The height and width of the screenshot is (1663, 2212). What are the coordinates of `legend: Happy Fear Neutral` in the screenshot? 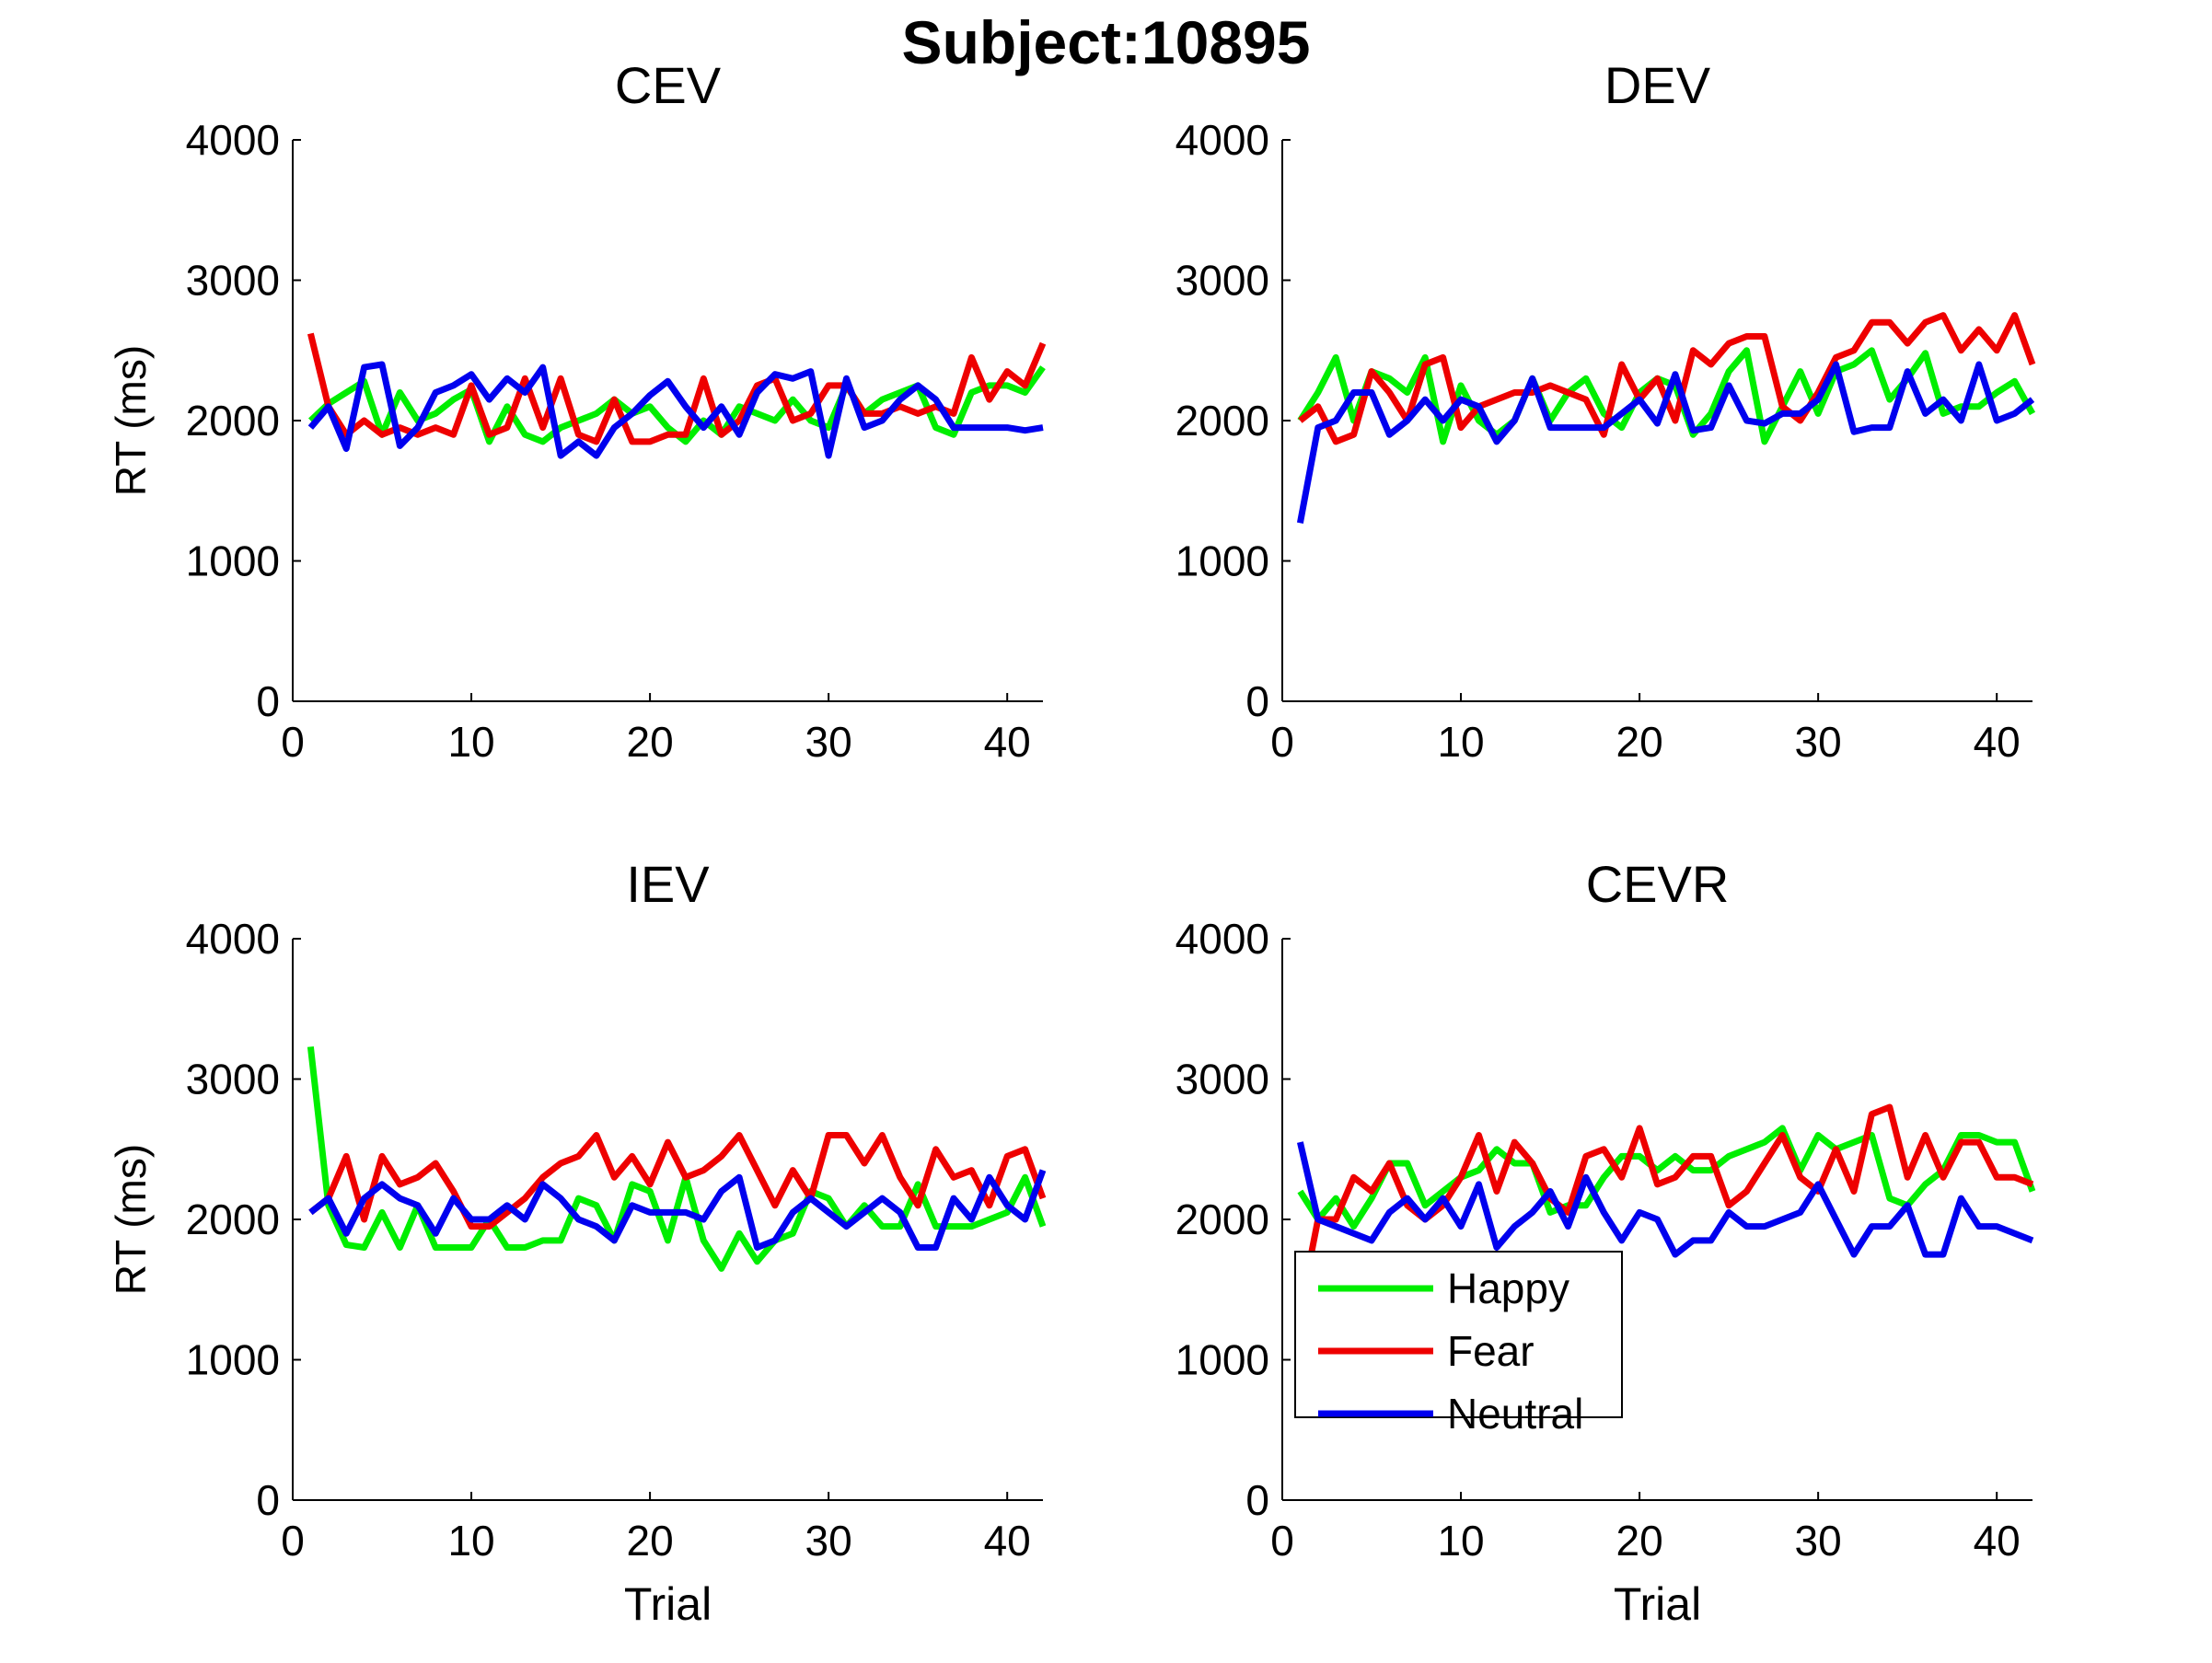 It's located at (1458, 1344).